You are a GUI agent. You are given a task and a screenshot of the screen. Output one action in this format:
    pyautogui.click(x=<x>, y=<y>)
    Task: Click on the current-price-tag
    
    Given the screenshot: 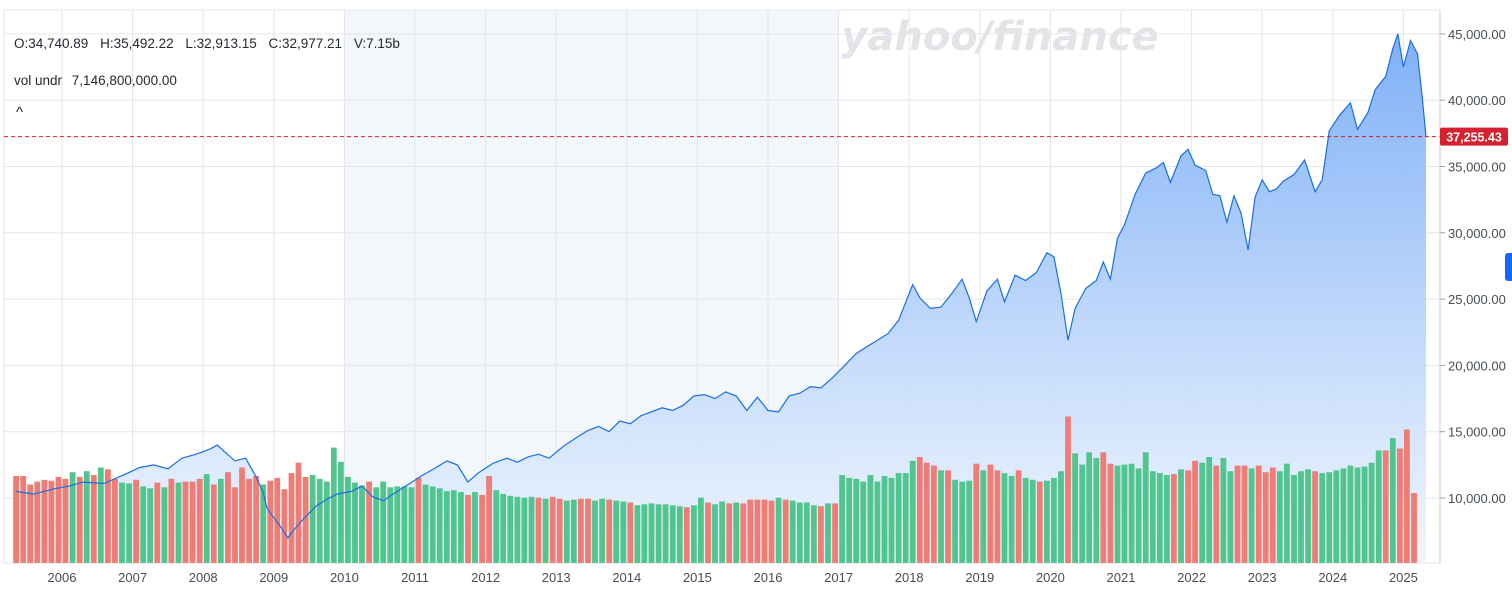 What is the action you would take?
    pyautogui.click(x=1474, y=136)
    